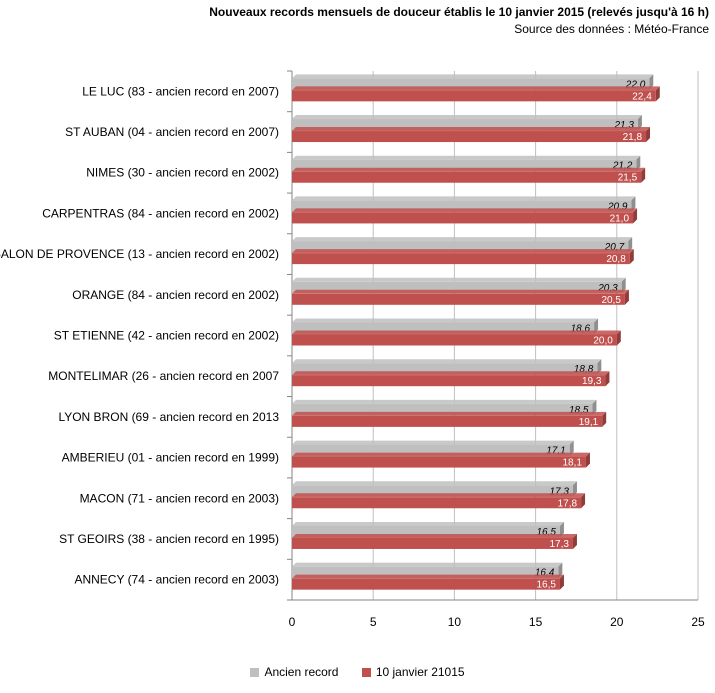 The image size is (715, 693). Describe the element at coordinates (420, 672) in the screenshot. I see `legend-label-10-janvier: 10 janvier 21015` at that location.